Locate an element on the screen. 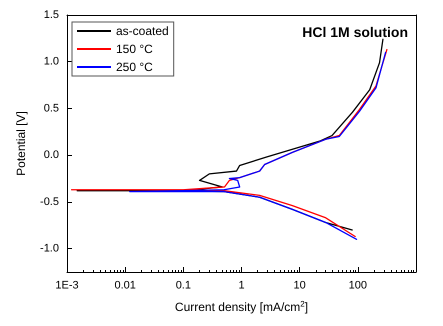 Image resolution: width=443 pixels, height=326 pixels. x-tick-label: 1E-3 is located at coordinates (67, 286).